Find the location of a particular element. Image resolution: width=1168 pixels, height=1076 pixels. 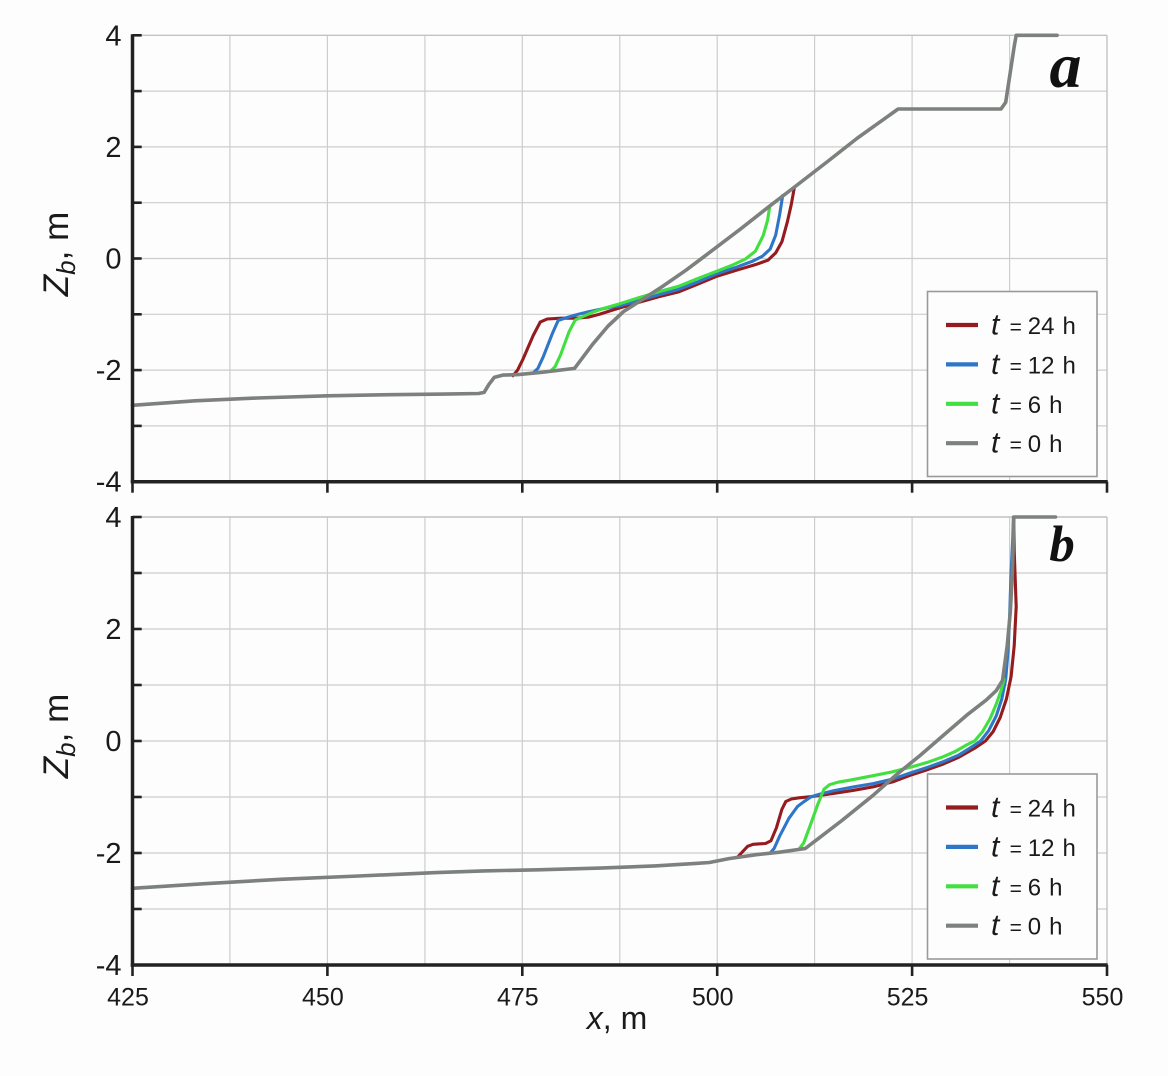

svg-text: b is located at coordinates (1062, 545).